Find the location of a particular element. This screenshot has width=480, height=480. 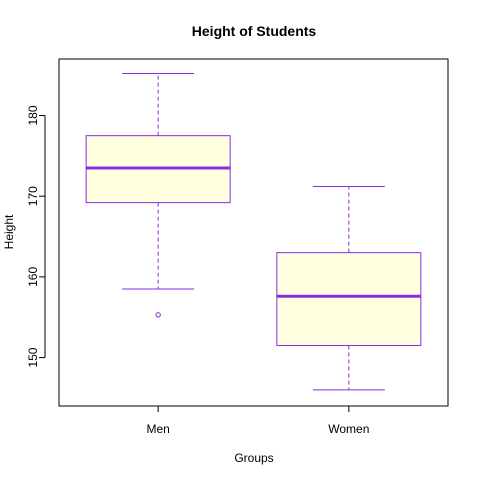

x-tick-label: Men is located at coordinates (157, 429).